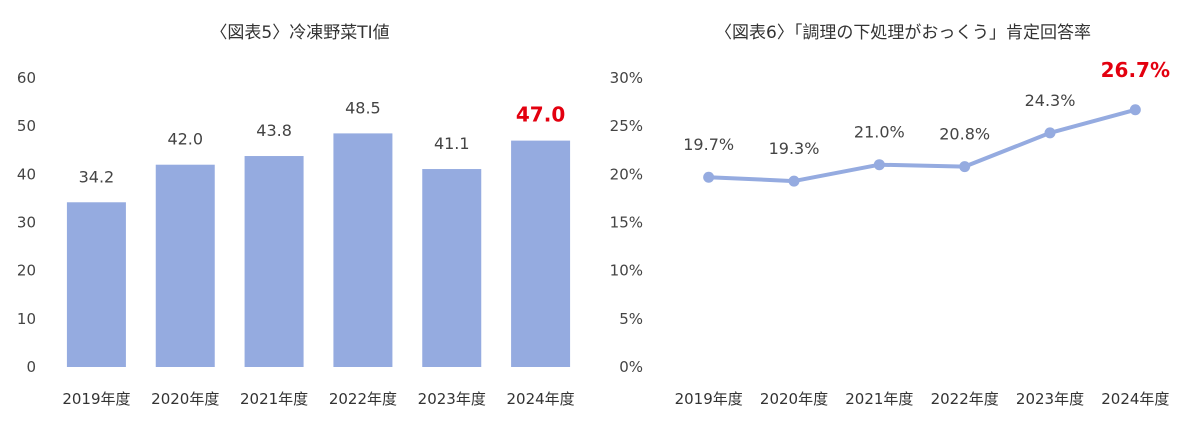 This screenshot has height=430, width=1200. Describe the element at coordinates (452, 143) in the screenshot. I see `data-label: 41.1` at that location.